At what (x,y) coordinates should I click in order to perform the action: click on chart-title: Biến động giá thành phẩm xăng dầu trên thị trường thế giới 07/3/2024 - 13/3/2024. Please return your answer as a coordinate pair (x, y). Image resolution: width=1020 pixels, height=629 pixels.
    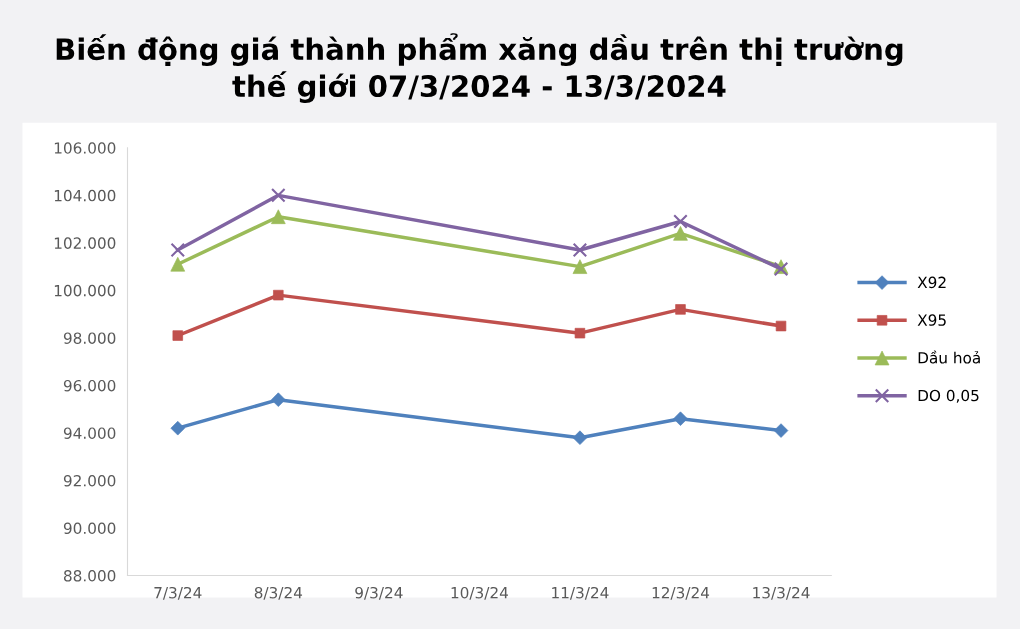
    Looking at the image, I should click on (479, 68).